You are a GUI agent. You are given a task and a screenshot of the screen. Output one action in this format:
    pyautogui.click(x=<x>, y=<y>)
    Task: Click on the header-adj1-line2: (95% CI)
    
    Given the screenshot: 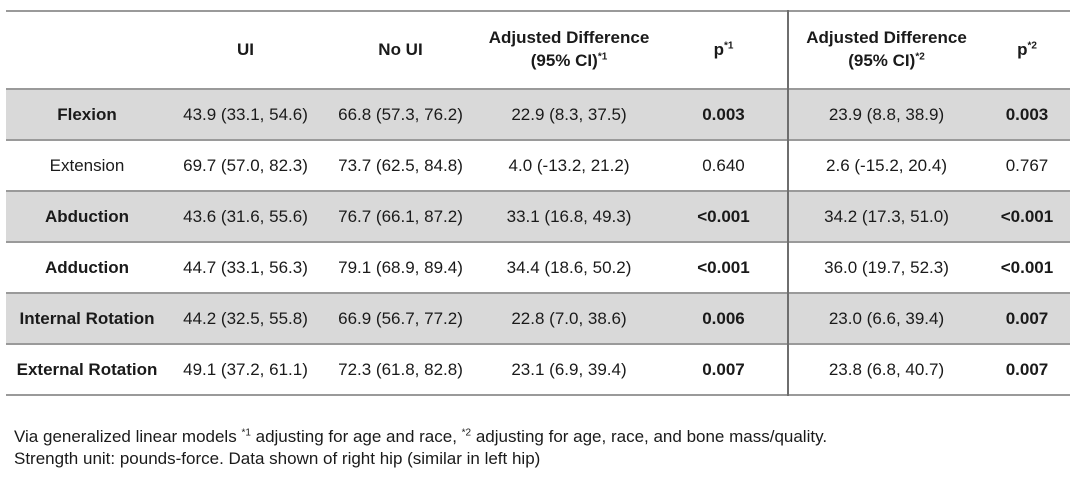 What is the action you would take?
    pyautogui.click(x=564, y=60)
    